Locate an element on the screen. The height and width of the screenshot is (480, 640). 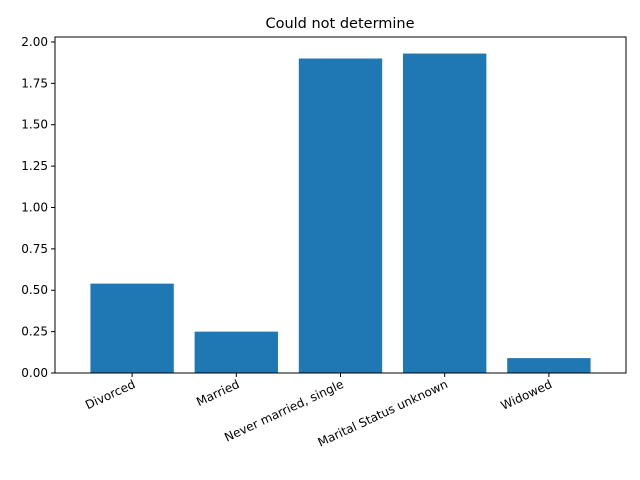
y-tick-label: 1.50 is located at coordinates (34, 125).